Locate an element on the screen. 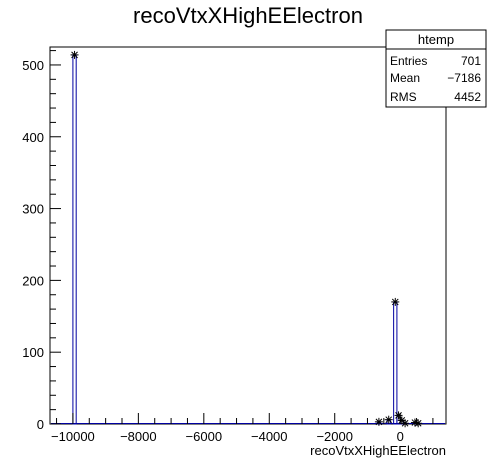 The width and height of the screenshot is (496, 472). stats-rms-label: RMS is located at coordinates (403, 97).